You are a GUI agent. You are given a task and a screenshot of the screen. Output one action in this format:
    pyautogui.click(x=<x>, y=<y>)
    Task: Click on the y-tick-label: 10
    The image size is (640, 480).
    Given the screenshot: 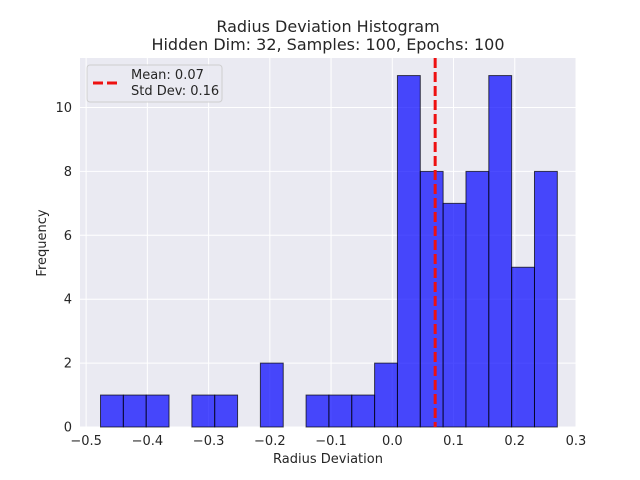 What is the action you would take?
    pyautogui.click(x=63, y=108)
    